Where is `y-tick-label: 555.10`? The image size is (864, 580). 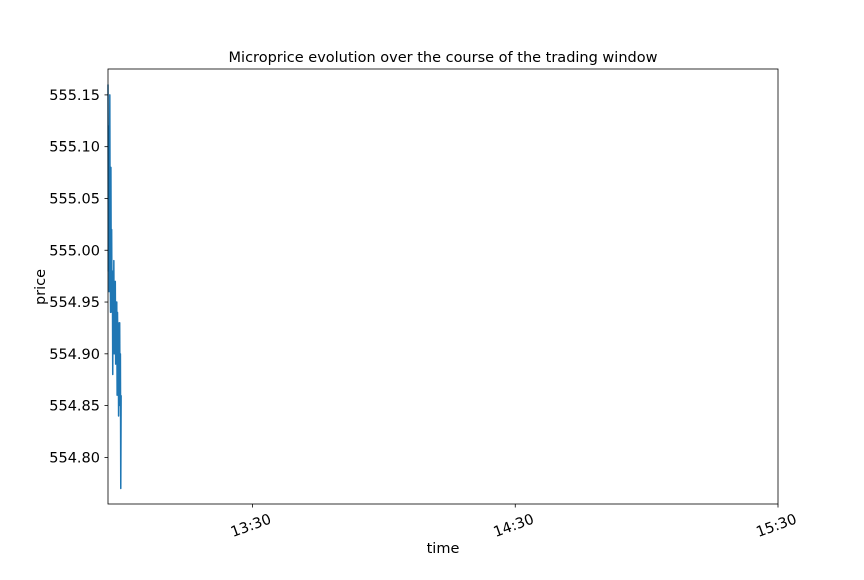
y-tick-label: 555.10 is located at coordinates (74, 148).